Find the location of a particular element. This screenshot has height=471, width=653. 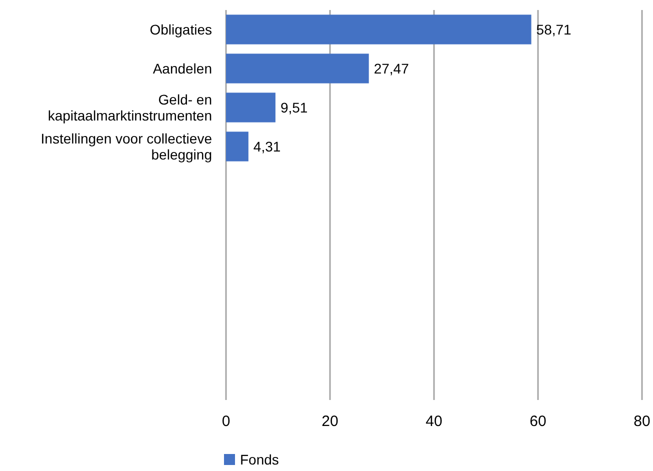

y-tick-label: Aandelen is located at coordinates (182, 68).